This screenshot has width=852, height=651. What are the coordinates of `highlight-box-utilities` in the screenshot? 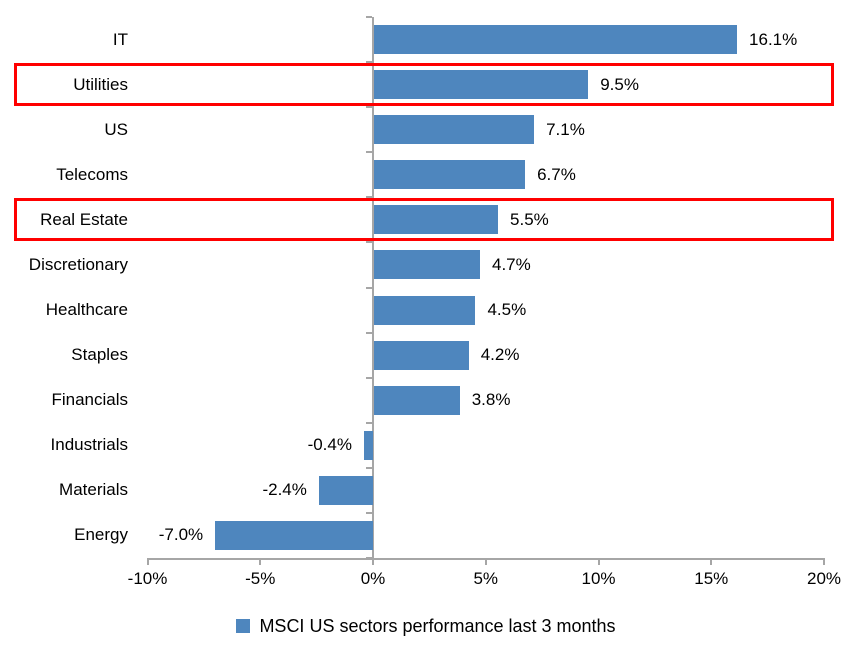 It's located at (424, 85).